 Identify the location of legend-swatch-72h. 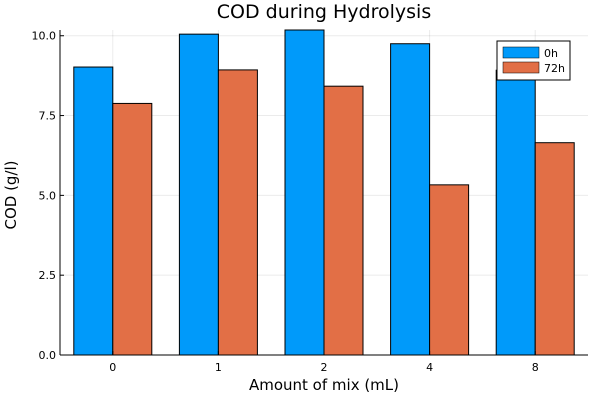
(521, 67).